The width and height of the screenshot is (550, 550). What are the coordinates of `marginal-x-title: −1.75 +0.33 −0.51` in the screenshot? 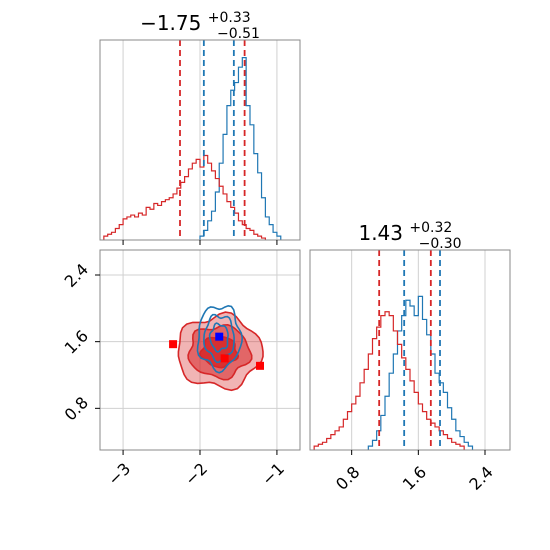 It's located at (200, 22).